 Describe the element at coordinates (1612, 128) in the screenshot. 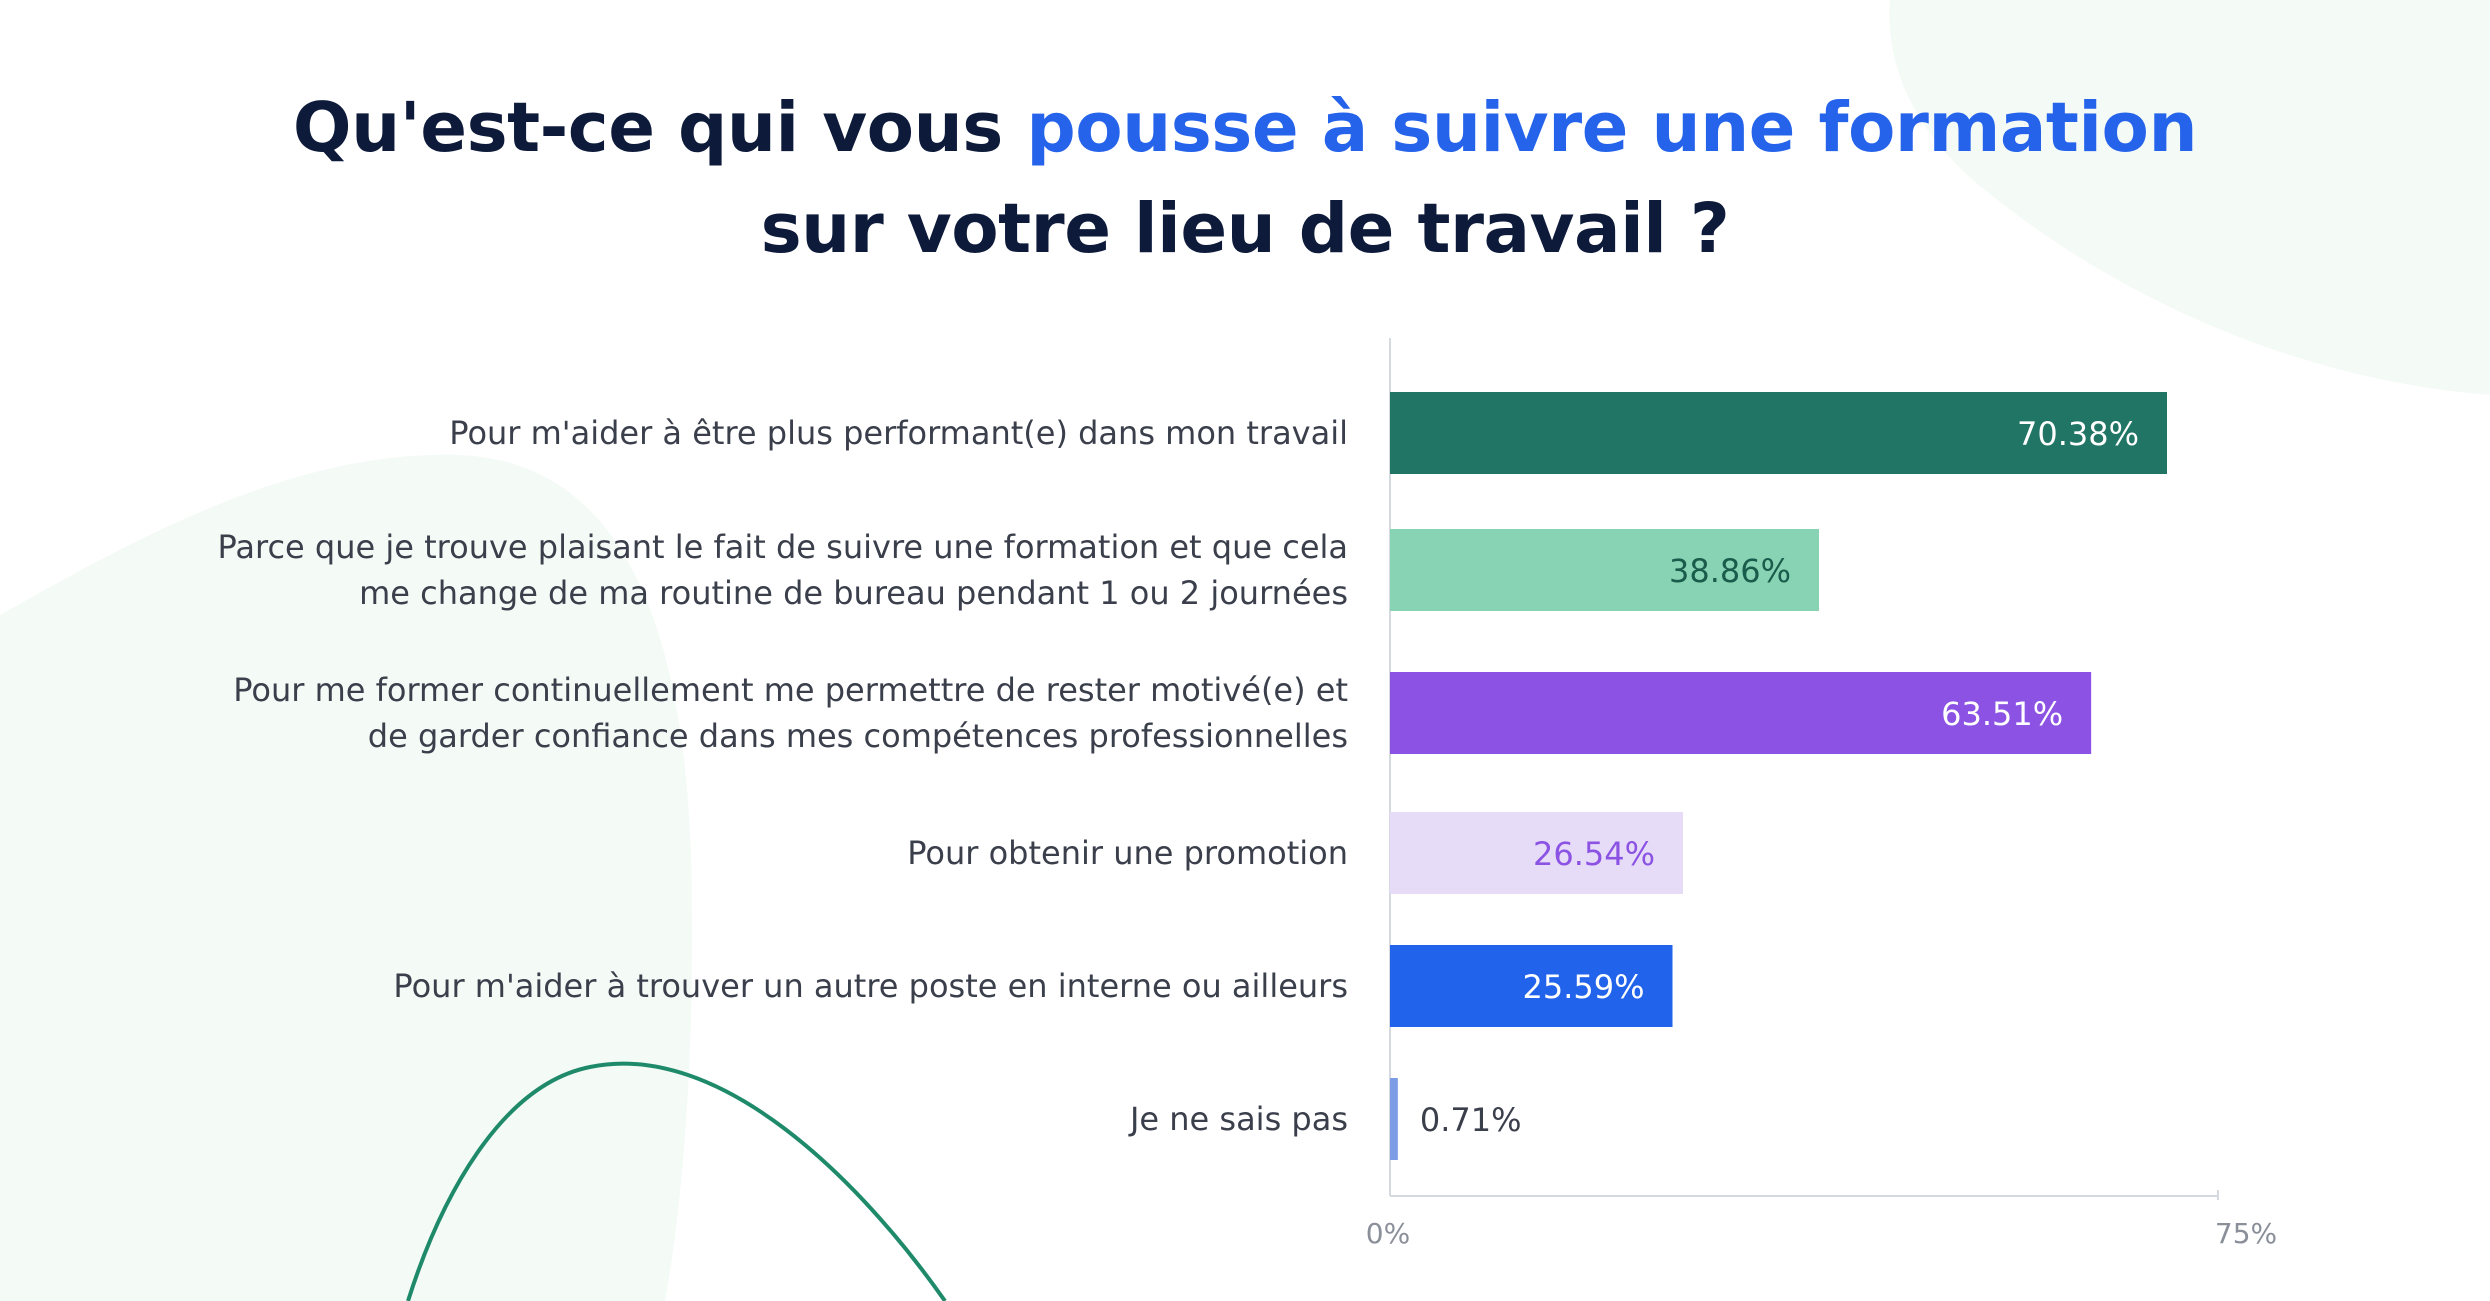

I see `title-highlight: pousse à suivre une formation` at that location.